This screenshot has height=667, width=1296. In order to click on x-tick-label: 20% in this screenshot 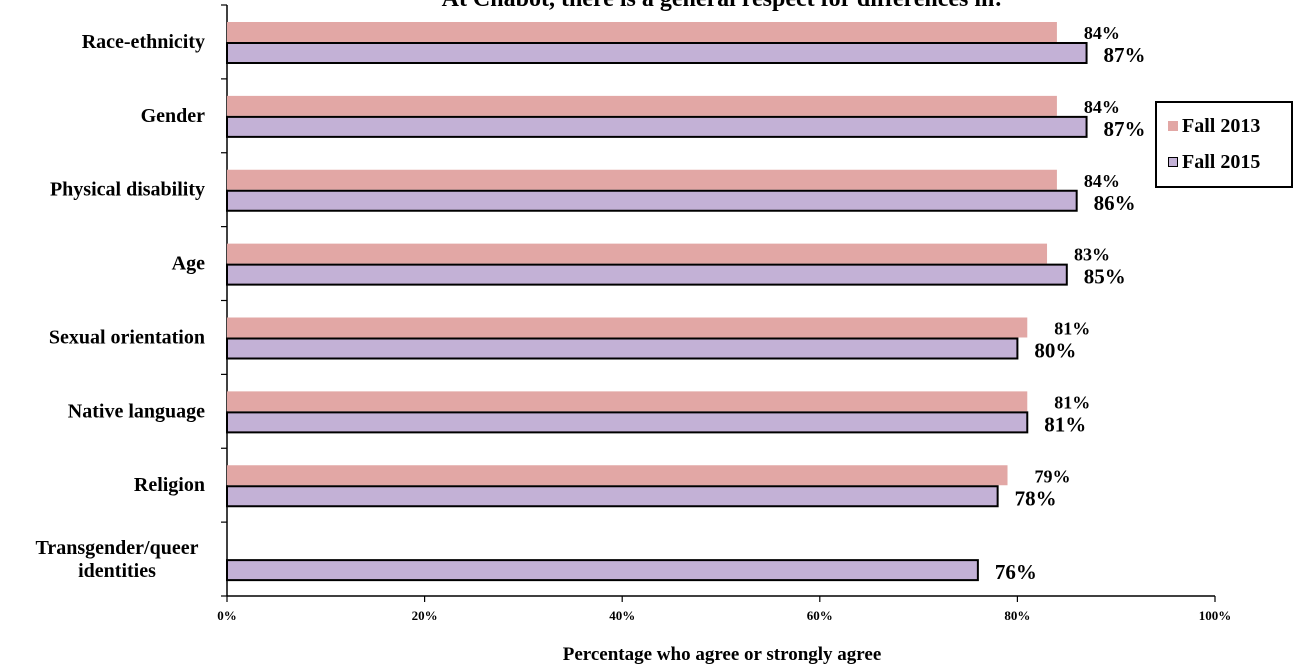, I will do `click(425, 615)`.